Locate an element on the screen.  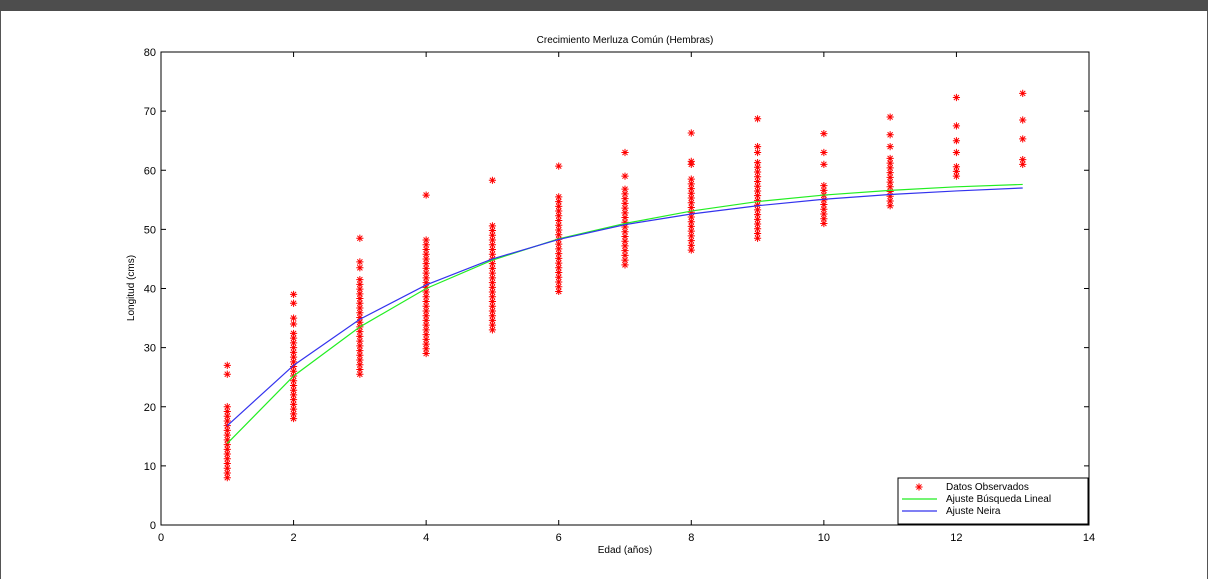
x-tick-label: 8 is located at coordinates (691, 538).